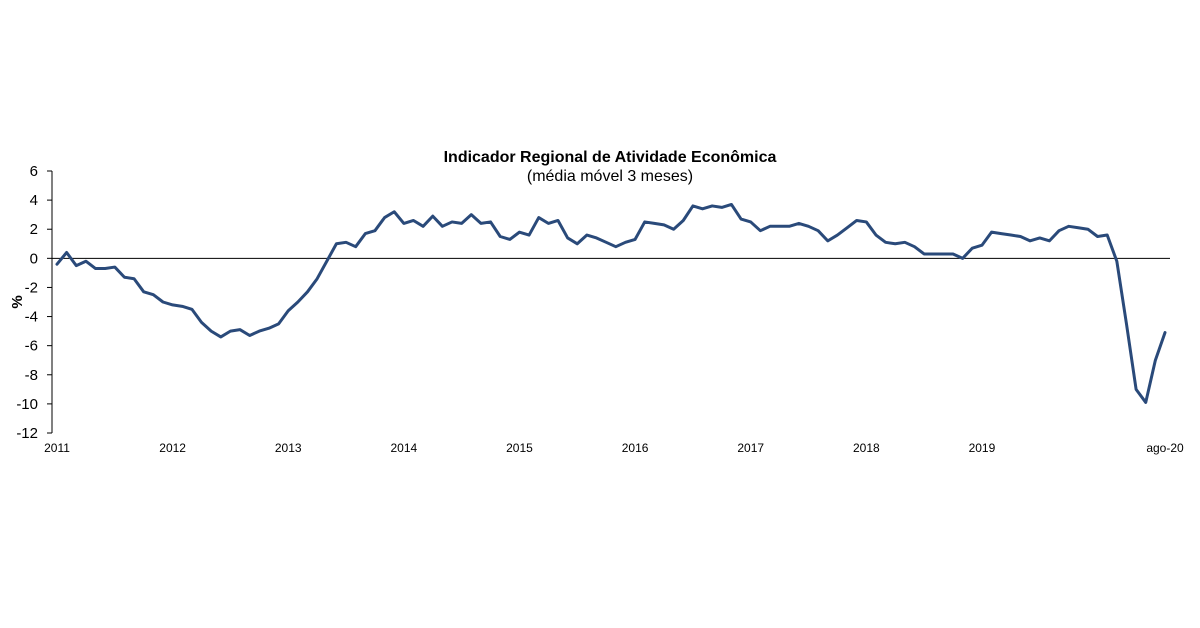  Describe the element at coordinates (31, 375) in the screenshot. I see `y-tick-label: -8` at that location.